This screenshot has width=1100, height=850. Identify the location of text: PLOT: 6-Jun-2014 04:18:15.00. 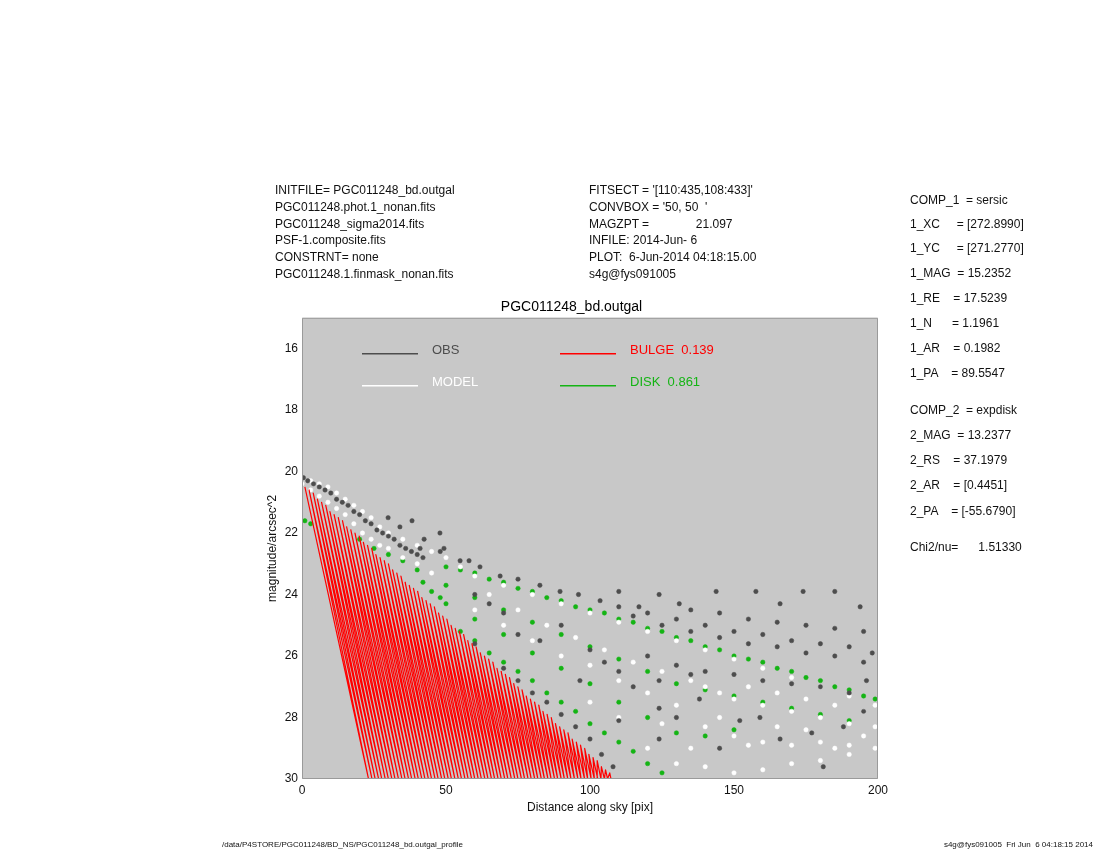
(673, 257).